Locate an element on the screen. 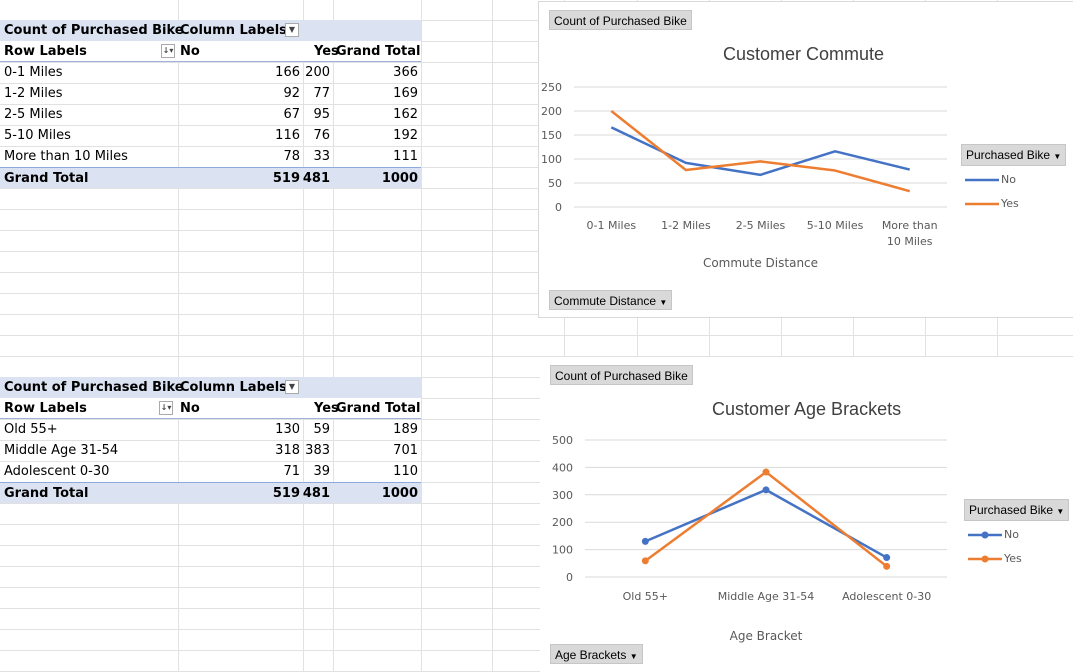 Image resolution: width=1073 pixels, height=672 pixels. pivot-column-header-row: Row Labels ↓▾ No Yes Grand Total is located at coordinates (210, 51).